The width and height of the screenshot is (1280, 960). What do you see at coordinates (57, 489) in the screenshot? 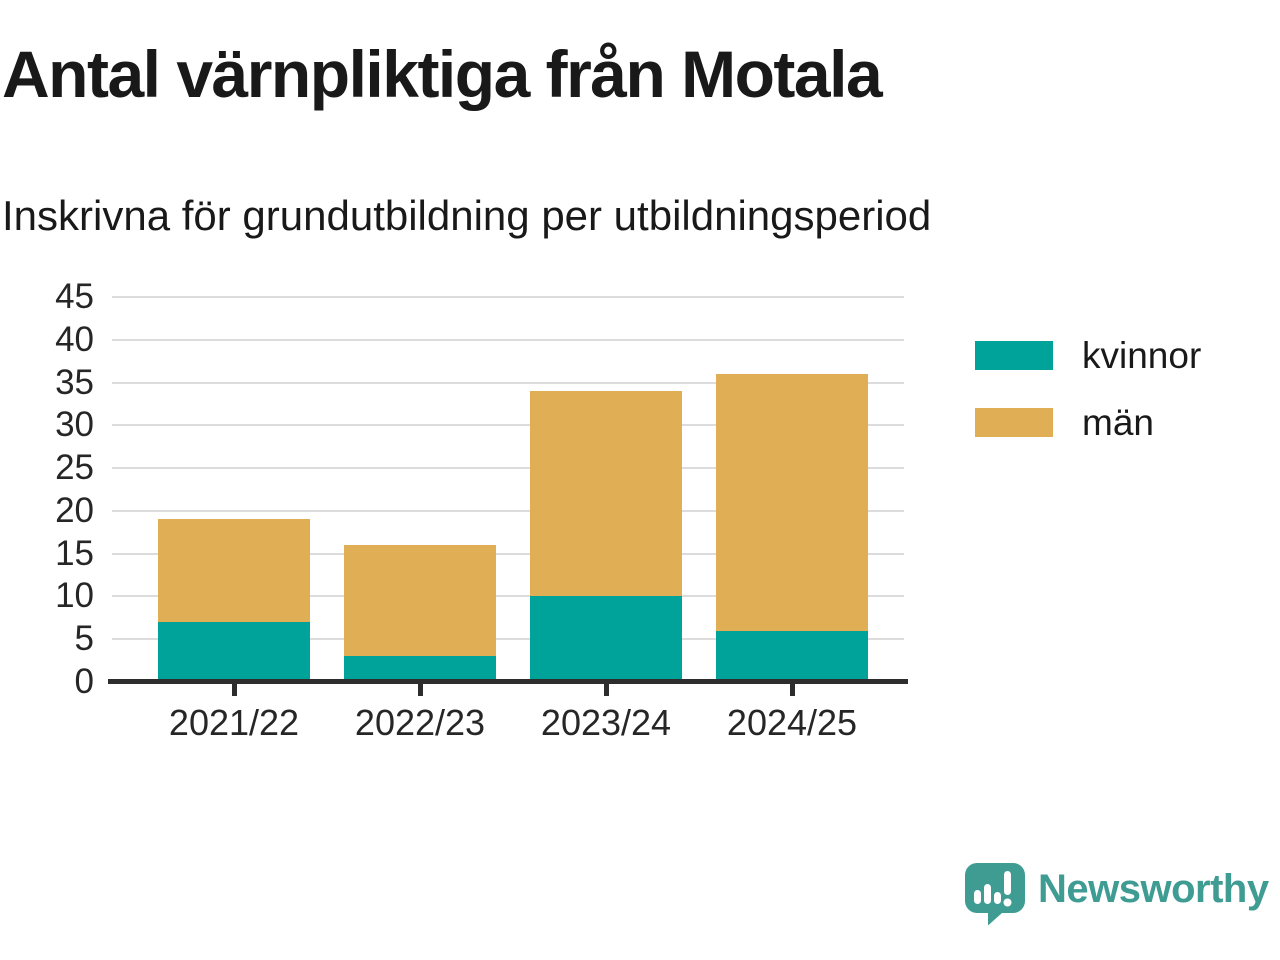
I see `y-axis: 0 5 10 15 20 25 30 35 40 45` at bounding box center [57, 489].